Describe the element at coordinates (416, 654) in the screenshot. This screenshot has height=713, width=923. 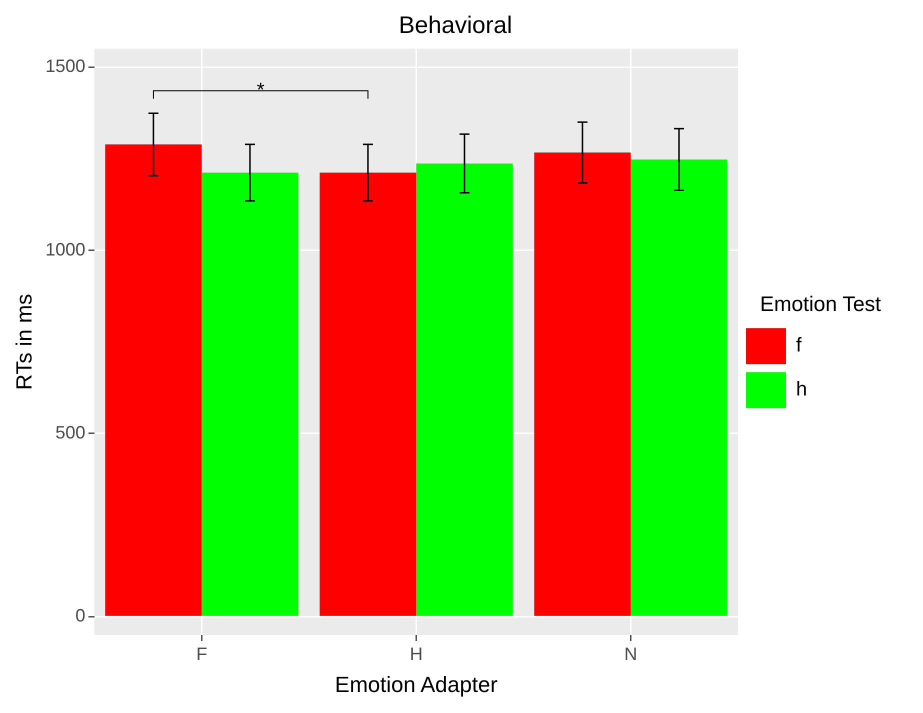
I see `x-tick-label: H` at that location.